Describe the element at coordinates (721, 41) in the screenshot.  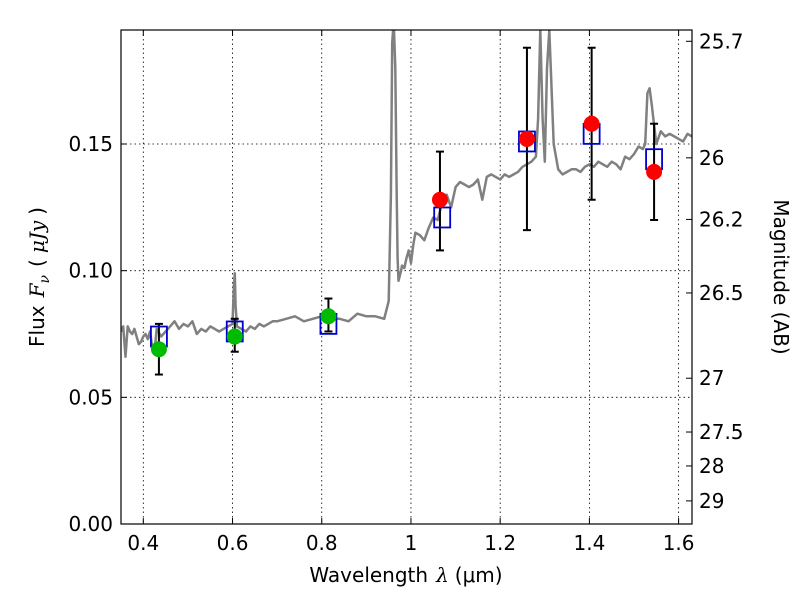
I see `mag-tick-label: 25.7` at that location.